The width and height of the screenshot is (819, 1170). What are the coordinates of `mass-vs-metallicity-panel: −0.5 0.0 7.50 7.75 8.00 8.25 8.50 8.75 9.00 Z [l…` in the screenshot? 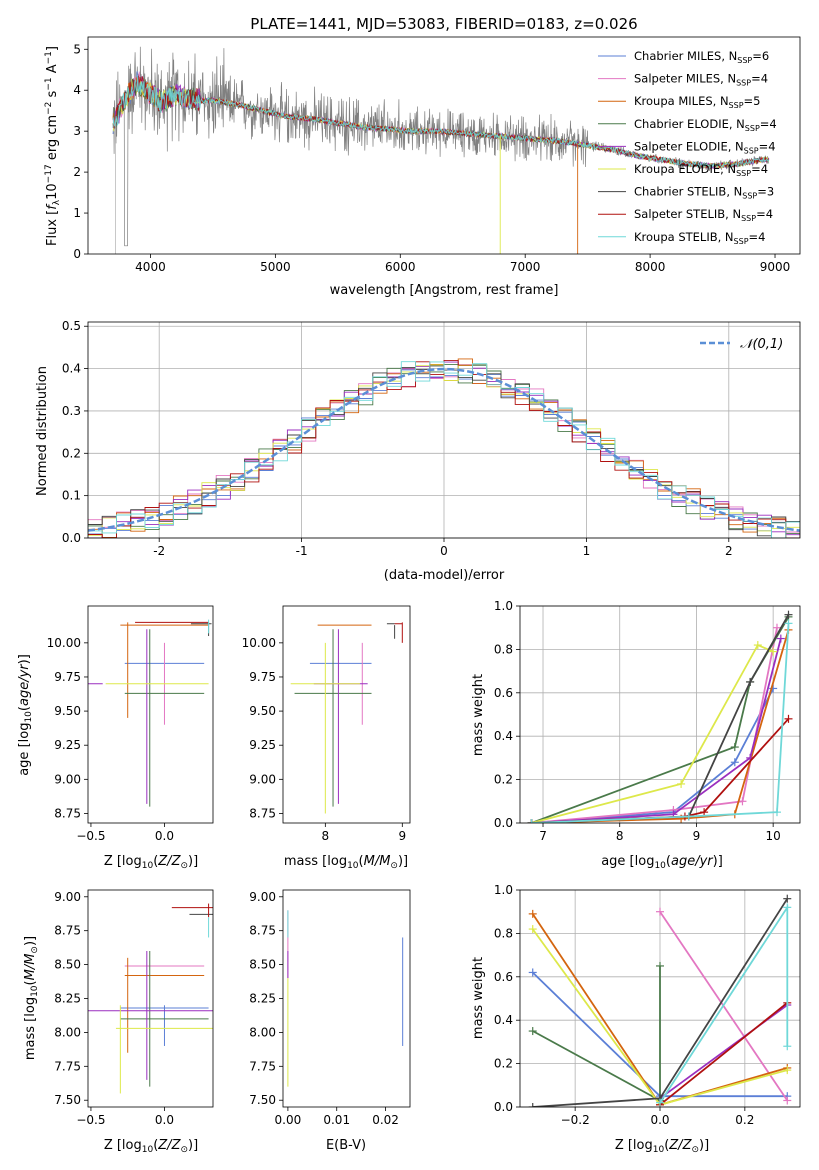 It's located at (118, 1022).